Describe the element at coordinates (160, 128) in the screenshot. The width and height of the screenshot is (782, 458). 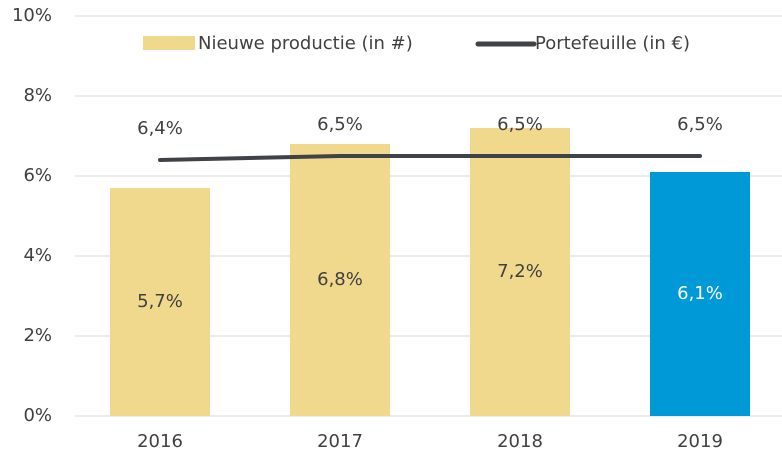
I see `line-value-label: 6,4%` at that location.